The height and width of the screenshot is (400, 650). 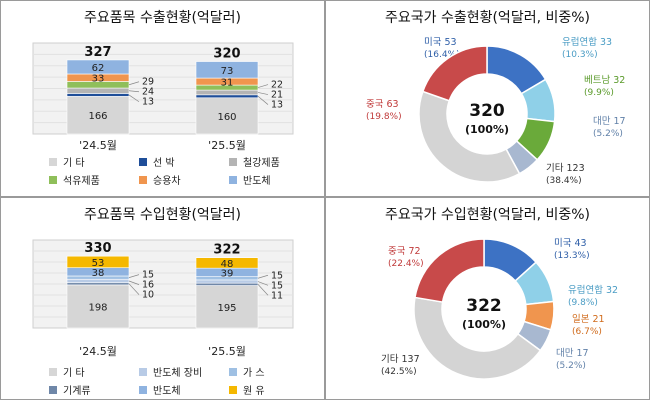 I want to click on legend-label: 승용차, so click(x=167, y=181).